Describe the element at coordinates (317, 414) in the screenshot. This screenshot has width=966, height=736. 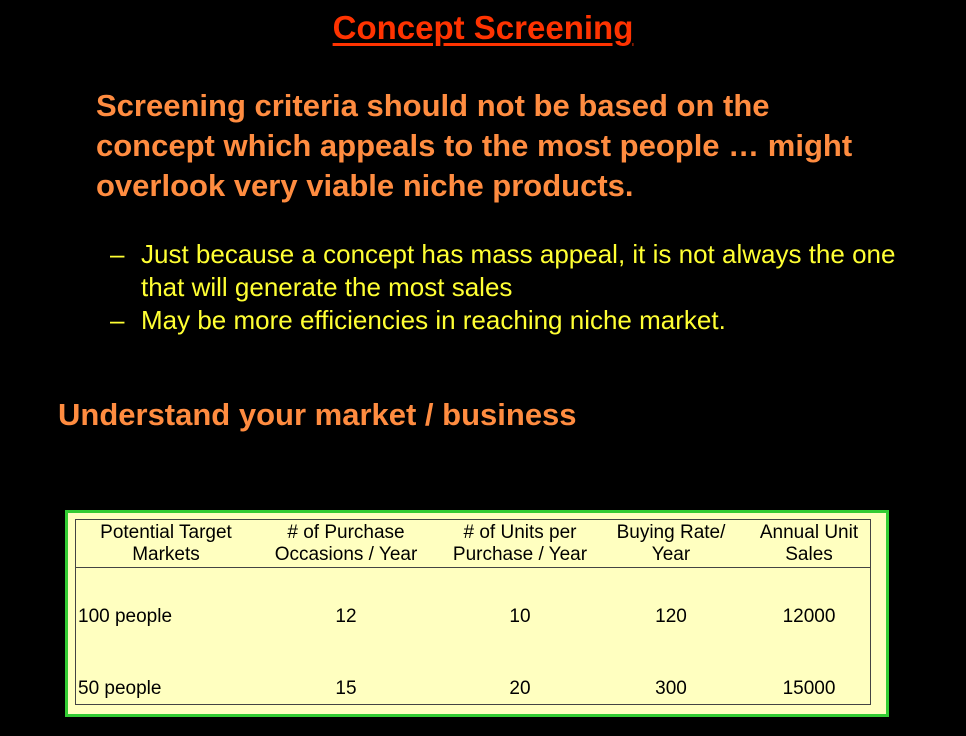
I see `section-subheading: Understand your market / business` at that location.